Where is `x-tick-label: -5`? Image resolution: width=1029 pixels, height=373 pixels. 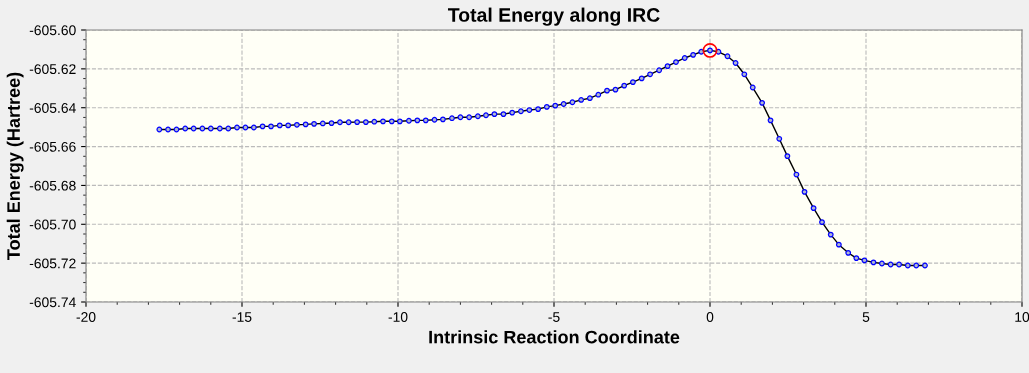 x-tick-label: -5 is located at coordinates (554, 317).